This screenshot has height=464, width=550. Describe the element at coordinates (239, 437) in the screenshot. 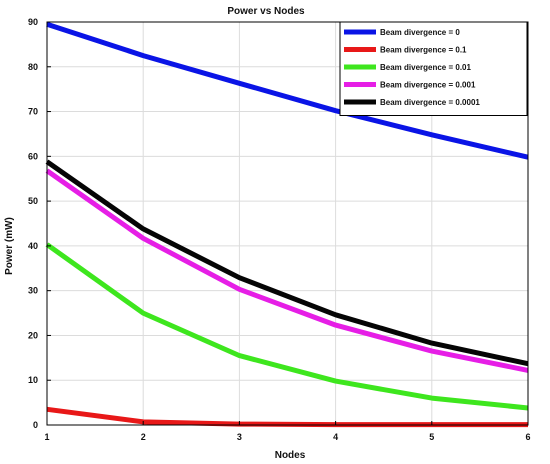

I see `x-tick-label: 3` at that location.